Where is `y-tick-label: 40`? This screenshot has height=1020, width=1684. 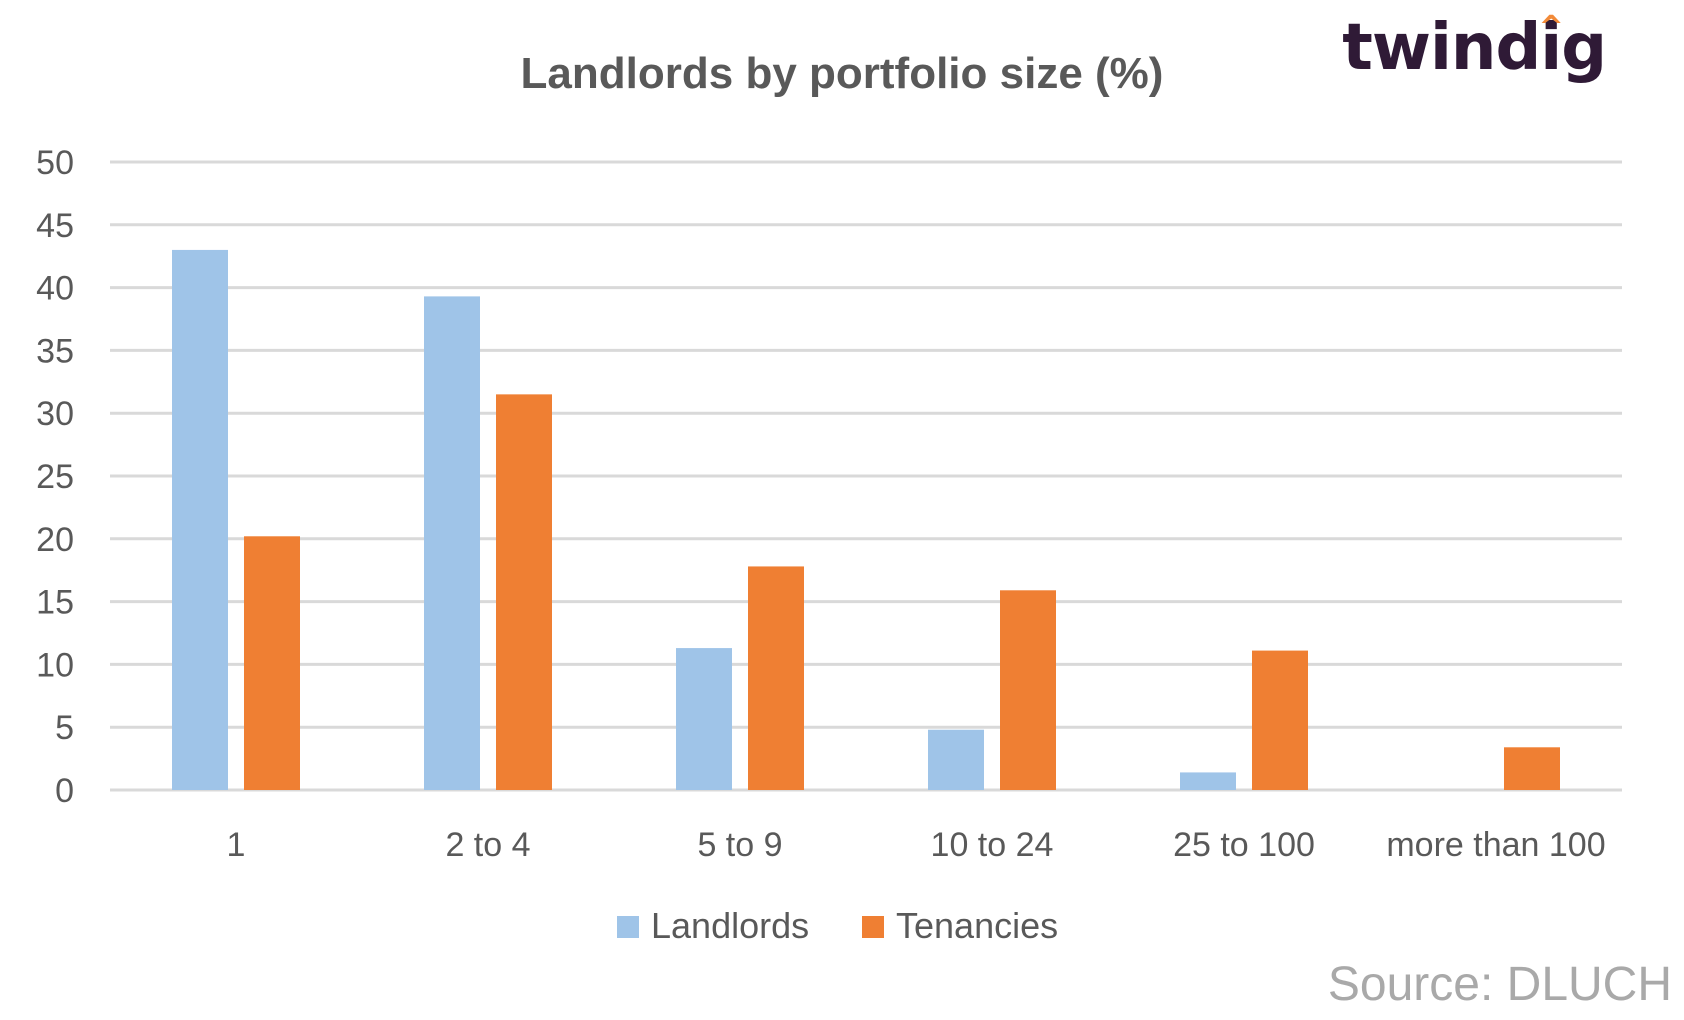 y-tick-label: 40 is located at coordinates (55, 289).